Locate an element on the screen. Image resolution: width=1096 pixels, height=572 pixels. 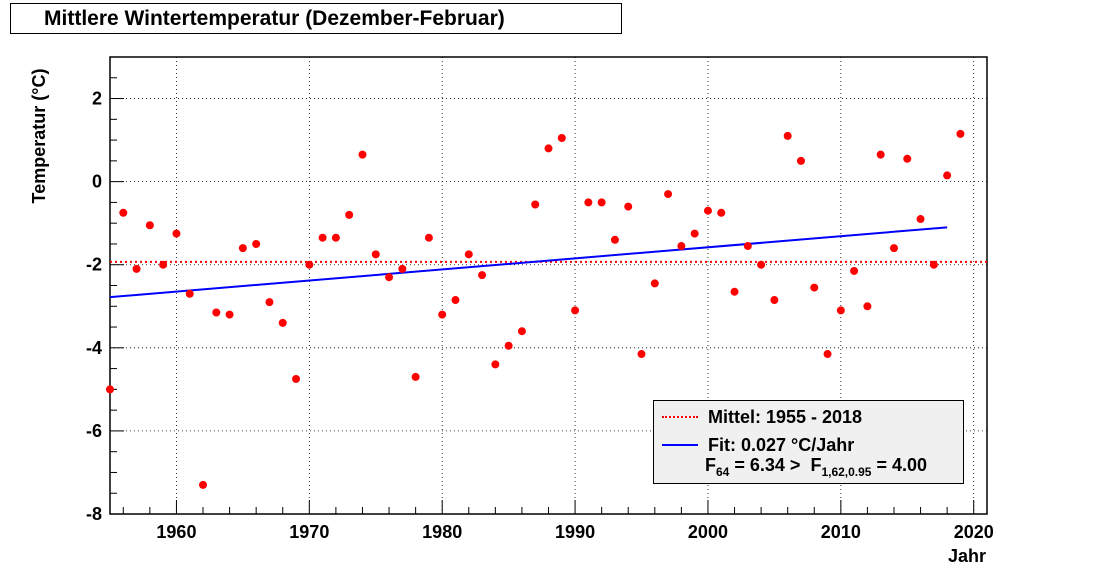
x-tick-label: 1980 is located at coordinates (442, 532).